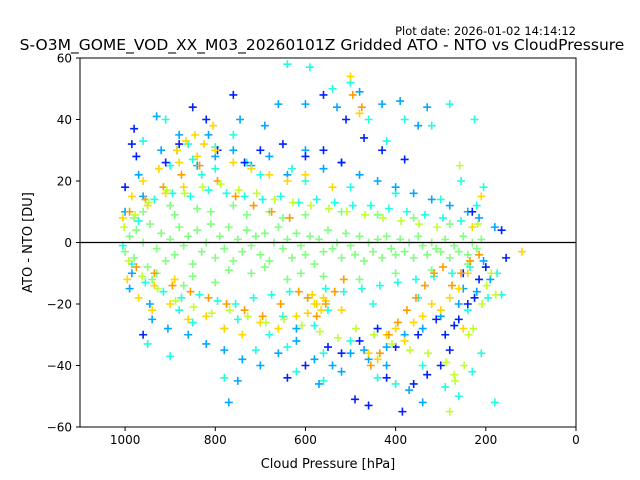  What do you see at coordinates (59, 428) in the screenshot?
I see `y-tick-label--60: −60` at bounding box center [59, 428].